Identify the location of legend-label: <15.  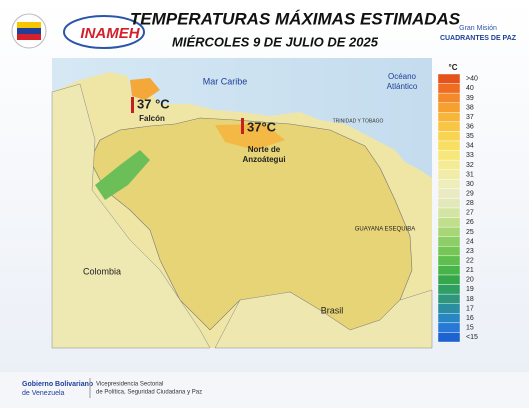
(472, 337).